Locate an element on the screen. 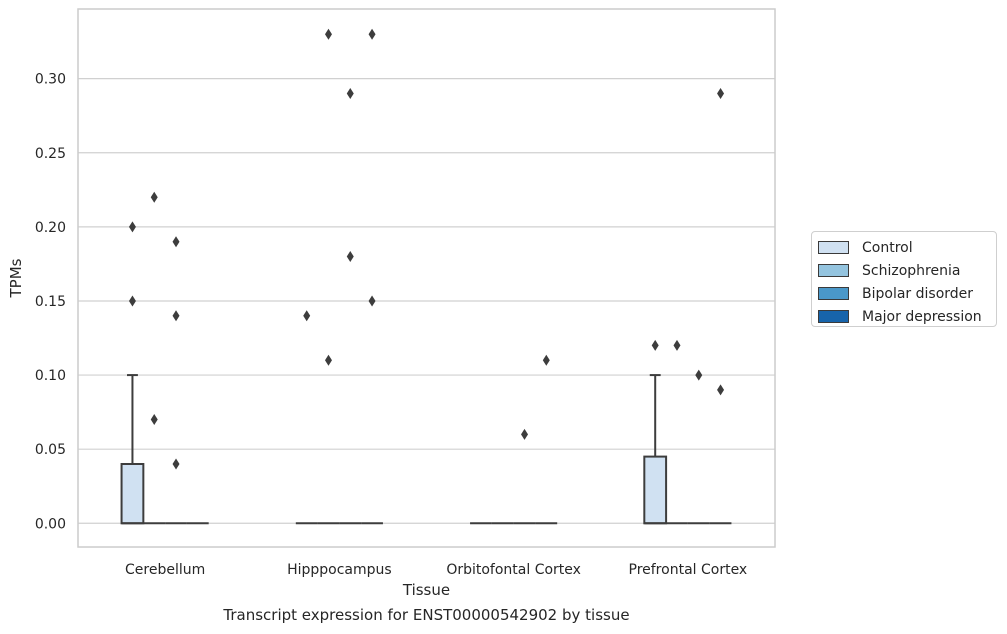 This screenshot has width=1007, height=634. legend-swatch-major-depression is located at coordinates (833, 316).